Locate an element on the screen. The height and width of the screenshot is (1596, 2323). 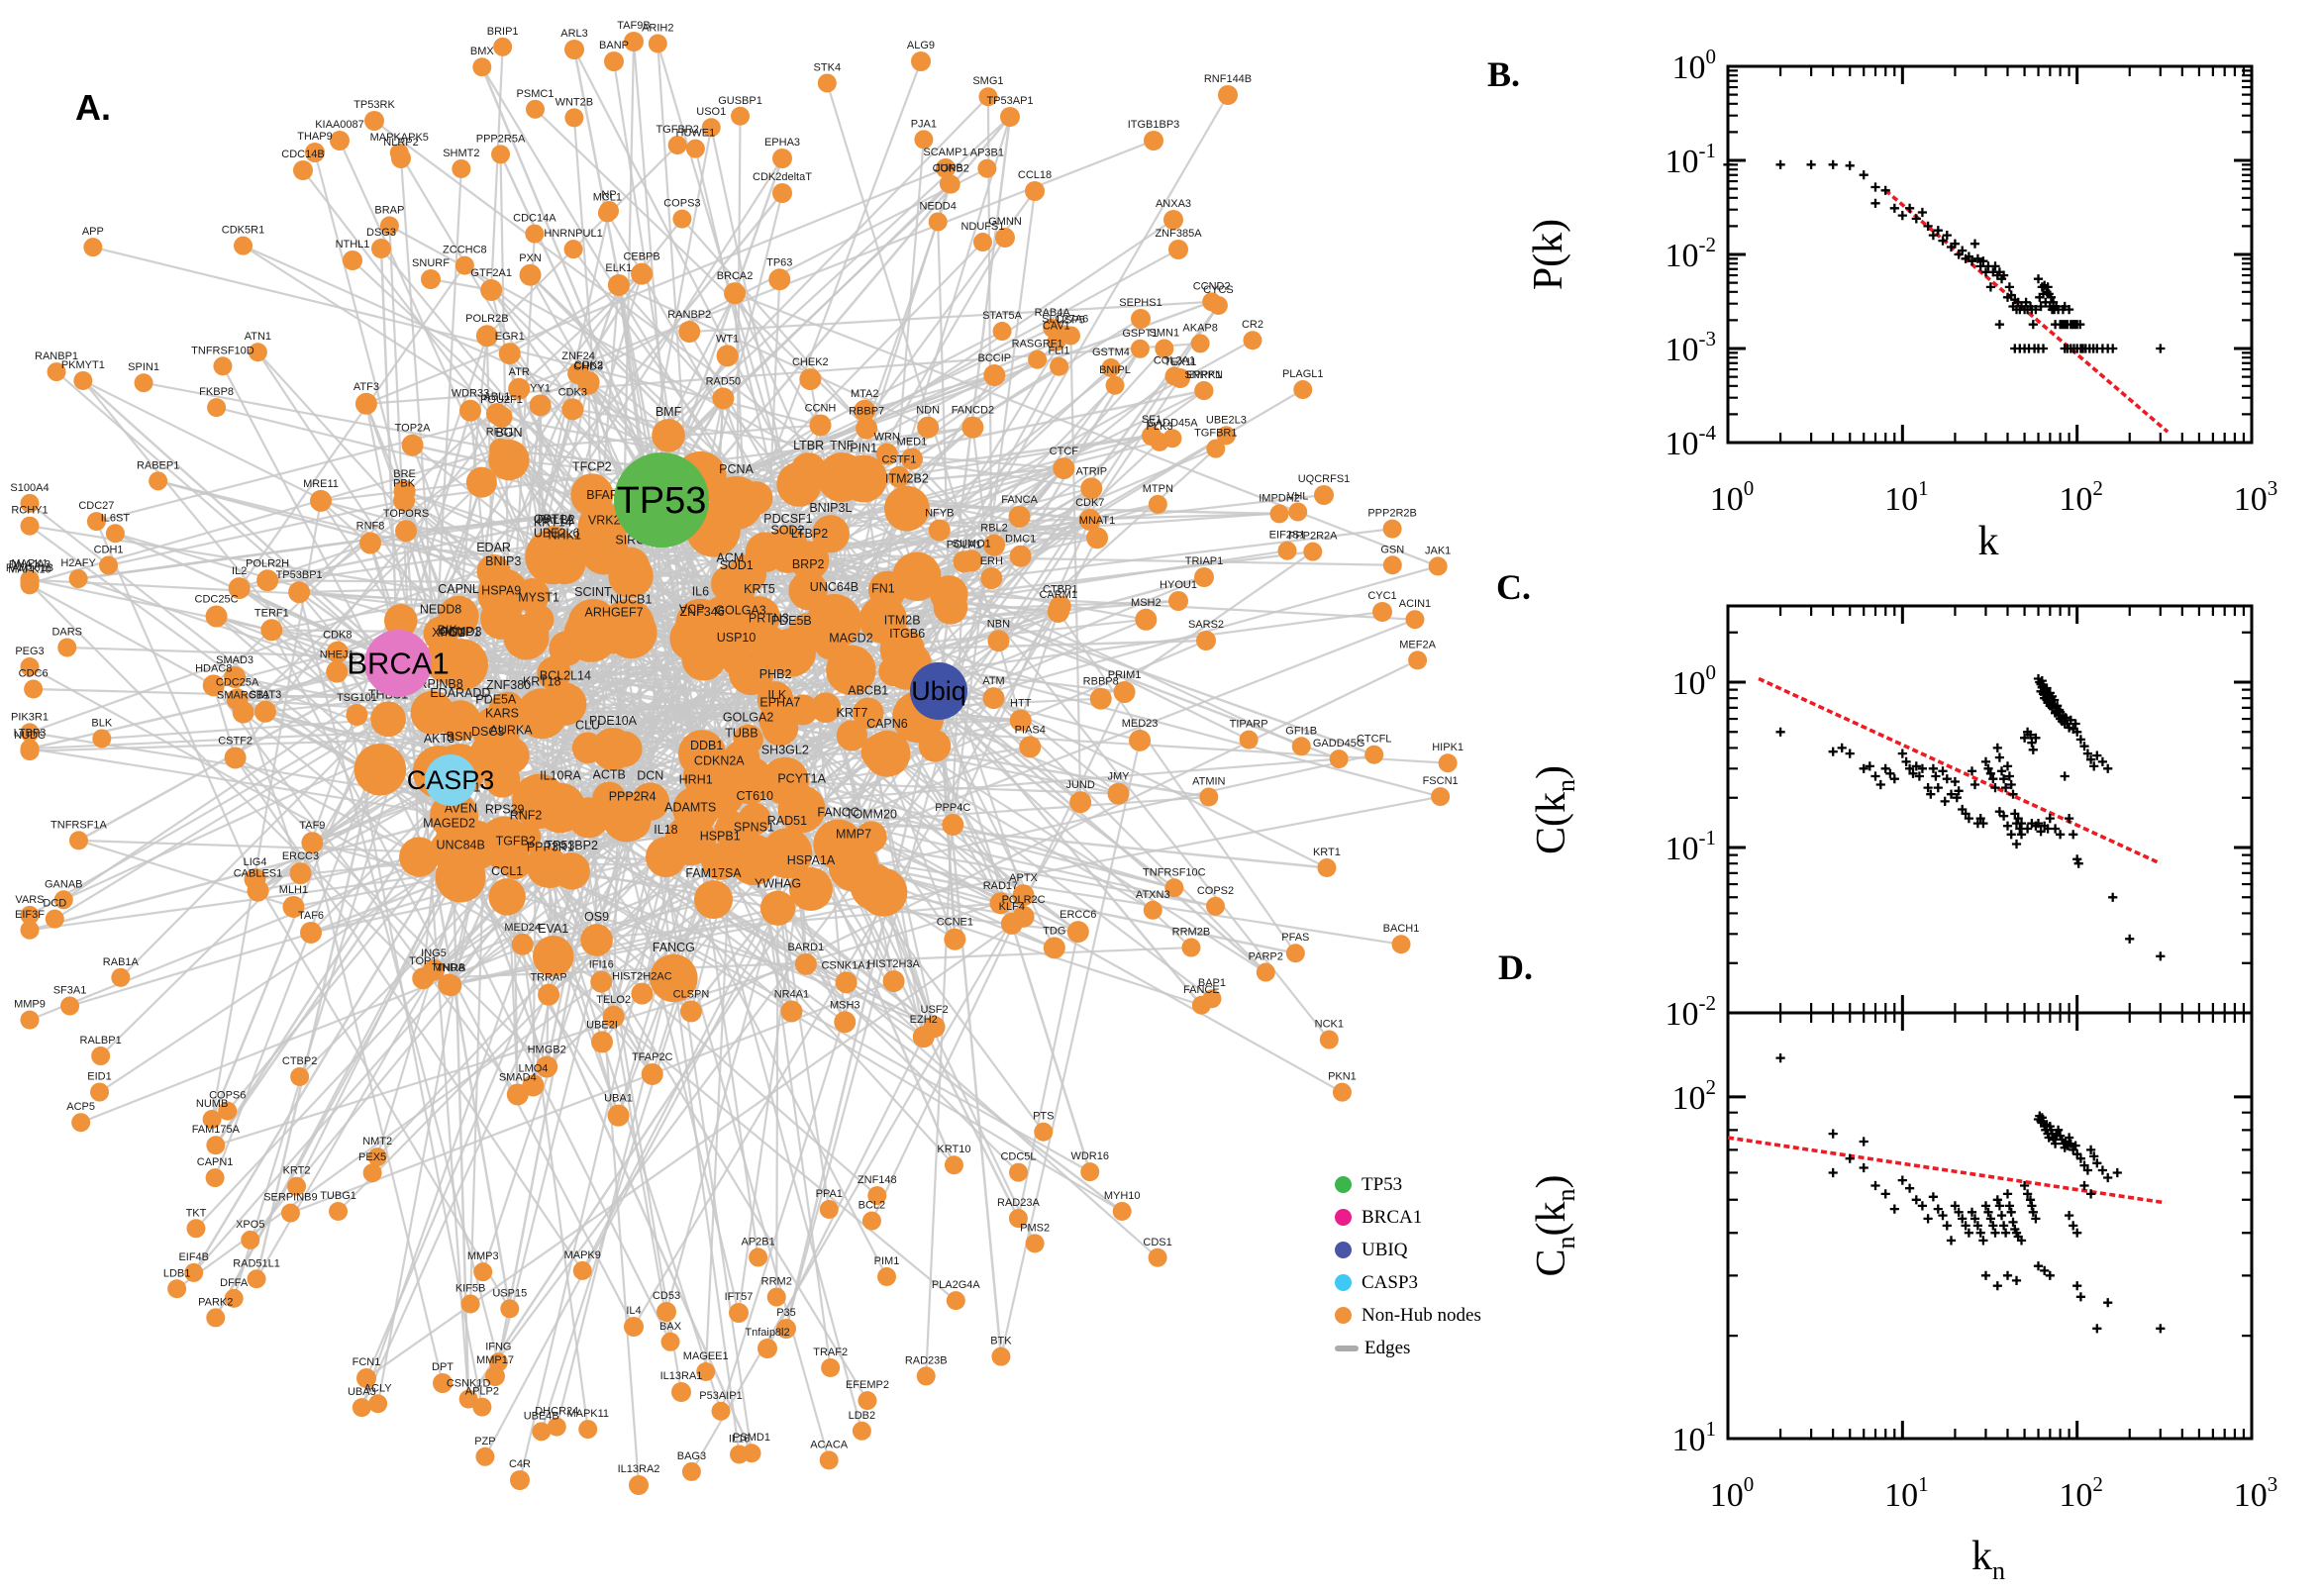
plot-frame is located at coordinates (1990, 809).